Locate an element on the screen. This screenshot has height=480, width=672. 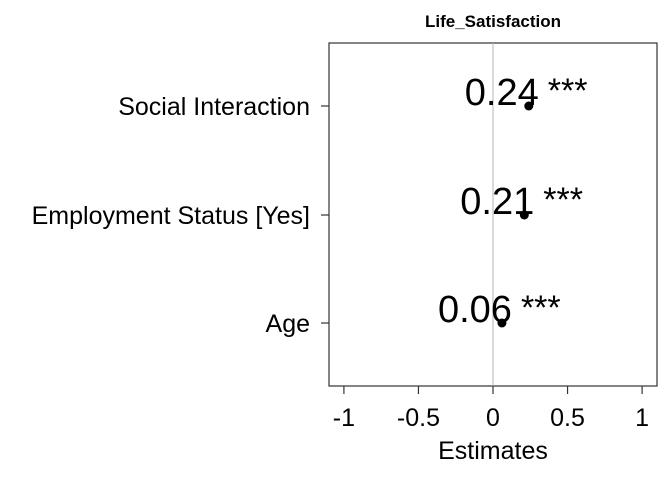
category-label: Social Interaction is located at coordinates (214, 107).